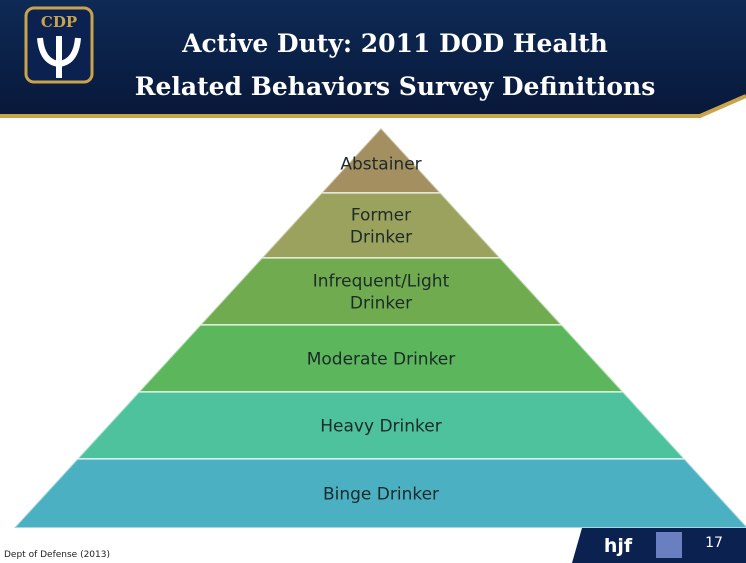 The image size is (746, 563). What do you see at coordinates (394, 43) in the screenshot?
I see `title-line: Active Duty: 2011 DOD Health` at bounding box center [394, 43].